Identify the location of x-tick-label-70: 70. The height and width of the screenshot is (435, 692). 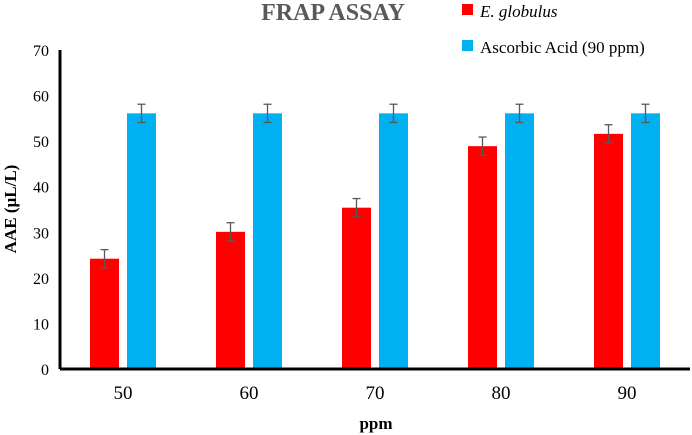
(375, 393).